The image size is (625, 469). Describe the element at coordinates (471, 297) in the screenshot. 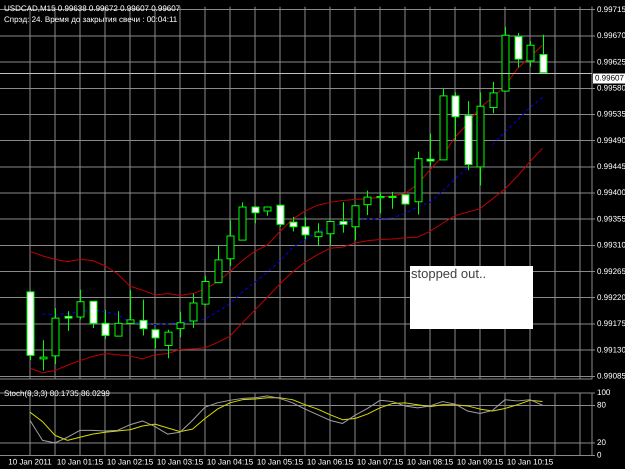

I see `note-box: stopped out..` at that location.